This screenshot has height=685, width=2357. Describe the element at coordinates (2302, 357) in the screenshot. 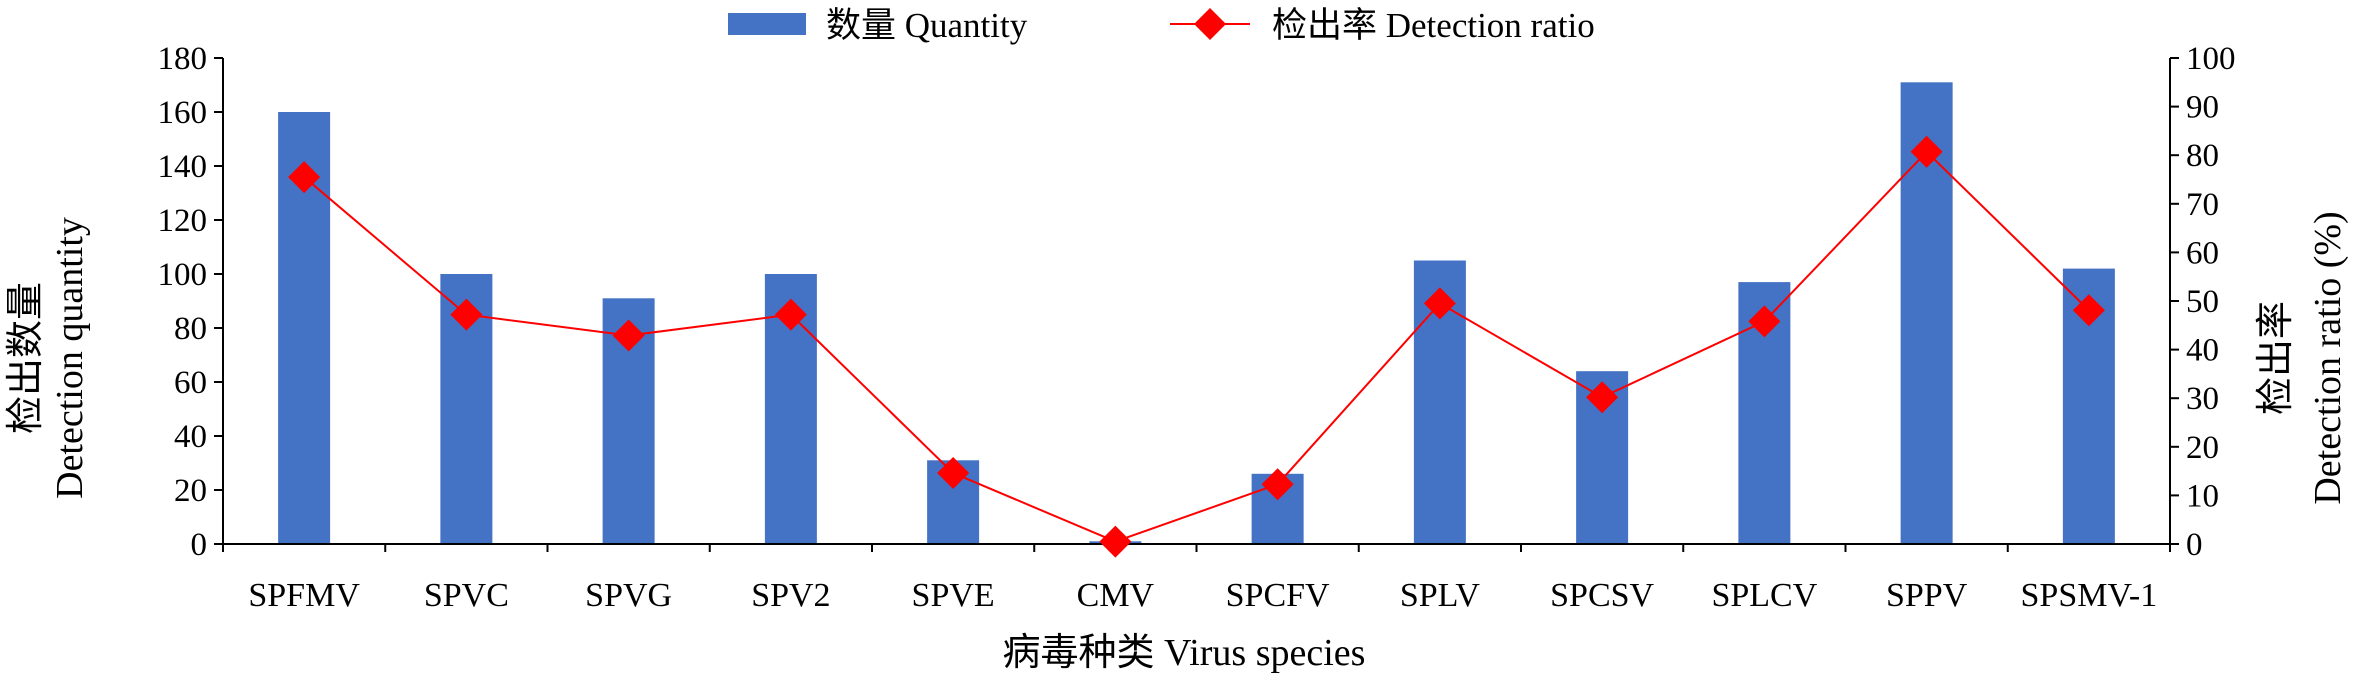

I see `right-axis-title: 检出率 Detection ratio (%)` at that location.